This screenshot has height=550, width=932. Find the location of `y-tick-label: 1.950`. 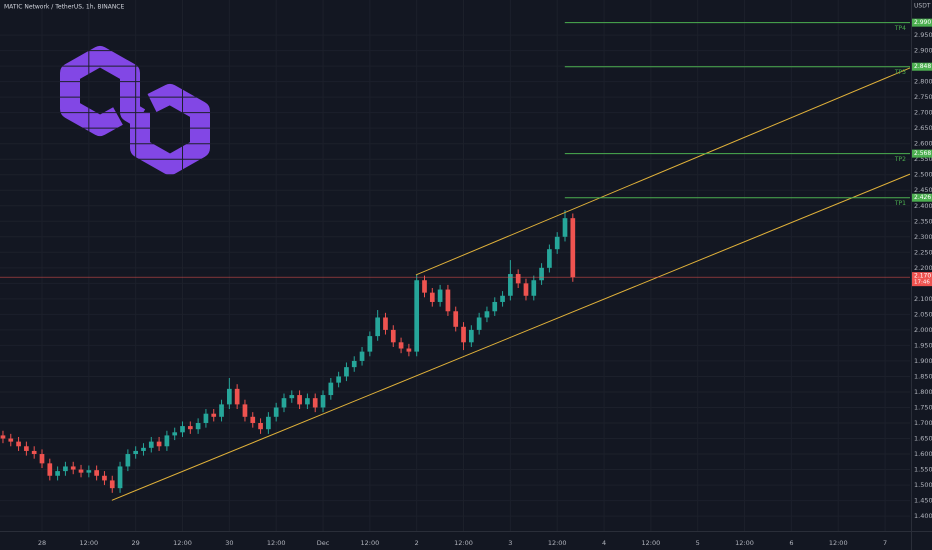

y-tick-label: 1.950 is located at coordinates (923, 345).